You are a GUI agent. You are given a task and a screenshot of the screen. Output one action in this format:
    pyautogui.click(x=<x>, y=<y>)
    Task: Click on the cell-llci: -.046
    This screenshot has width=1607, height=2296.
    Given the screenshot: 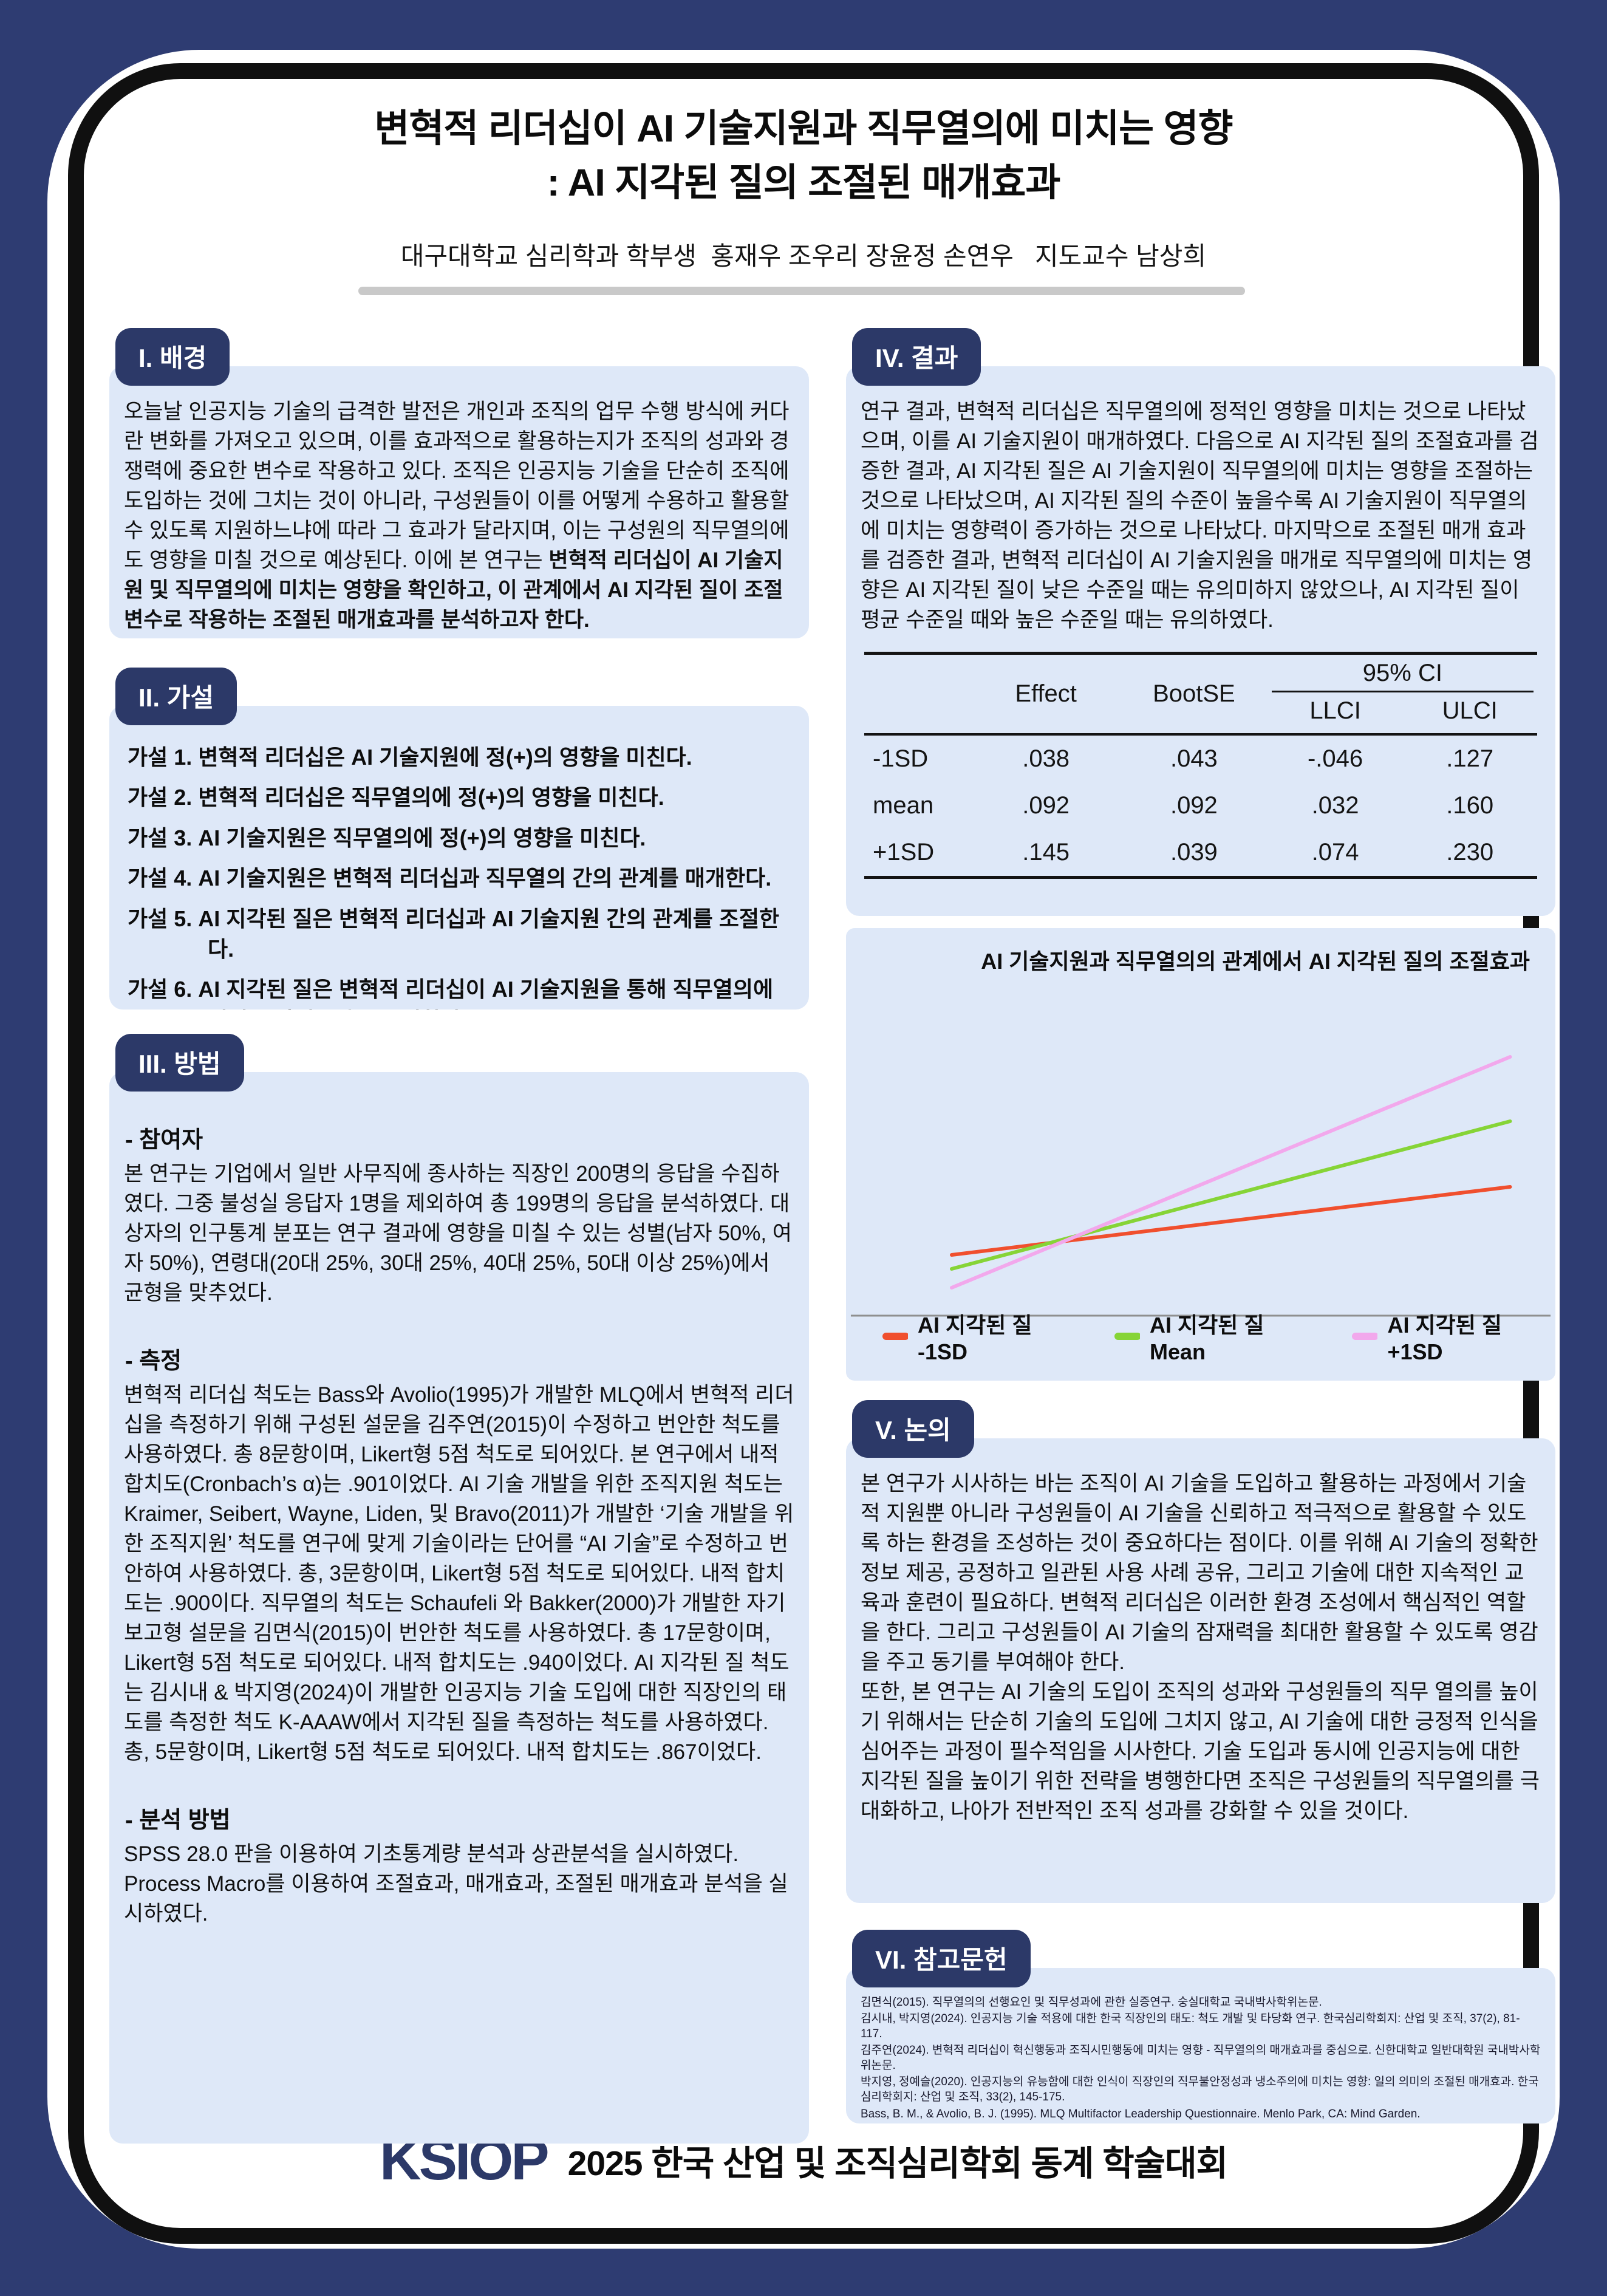 What is the action you would take?
    pyautogui.click(x=1335, y=758)
    